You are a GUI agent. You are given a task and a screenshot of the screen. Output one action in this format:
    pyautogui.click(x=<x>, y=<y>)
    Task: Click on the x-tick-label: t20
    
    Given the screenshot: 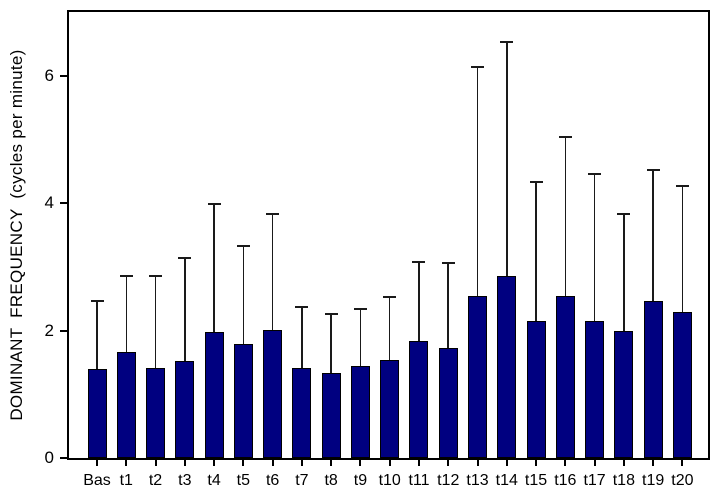 What is the action you would take?
    pyautogui.click(x=682, y=480)
    